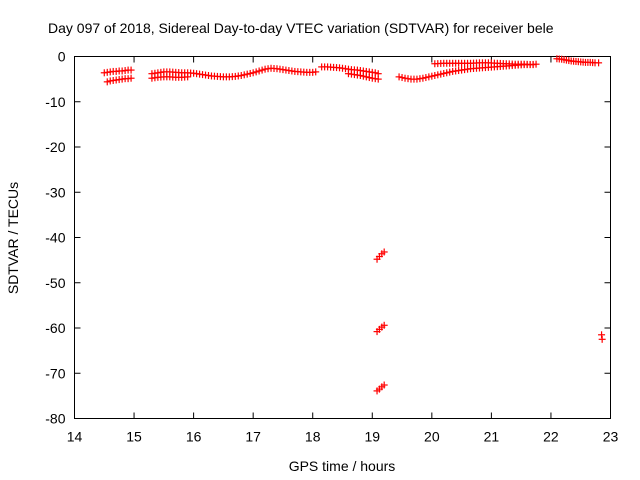 This screenshot has height=480, width=640. What do you see at coordinates (342, 466) in the screenshot?
I see `x-axis-label: GPS time / hours` at bounding box center [342, 466].